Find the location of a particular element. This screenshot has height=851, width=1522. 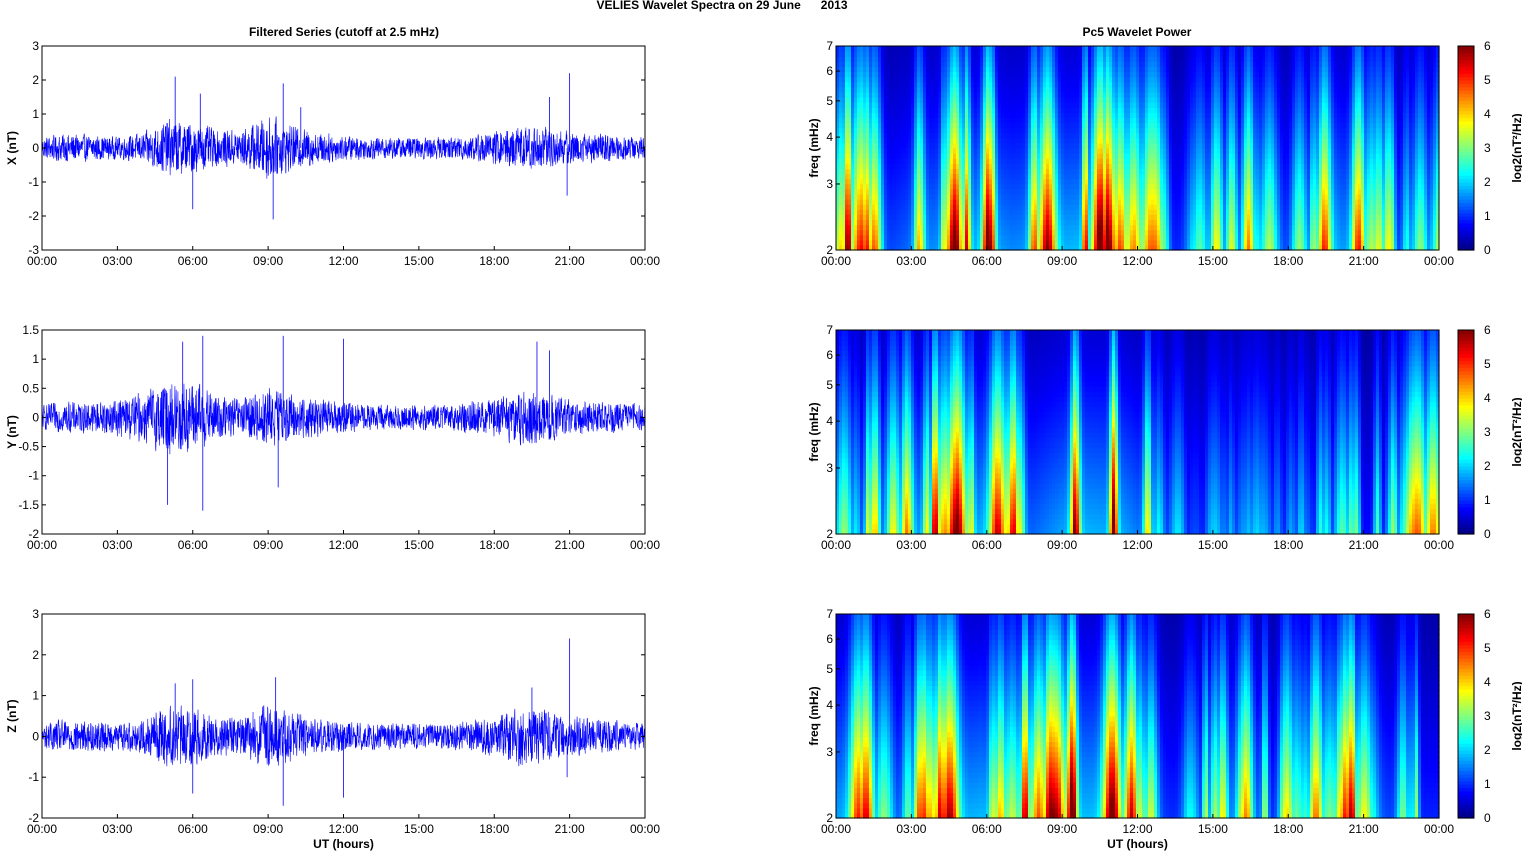

series-x-ylabel: X (nT) is located at coordinates (12, 148).